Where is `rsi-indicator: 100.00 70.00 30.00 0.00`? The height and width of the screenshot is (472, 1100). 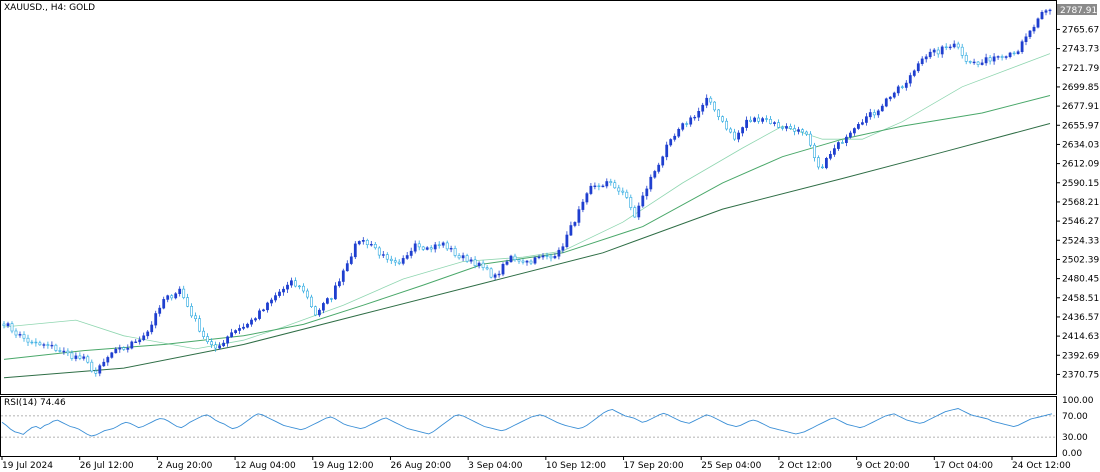
rsi-indicator: 100.00 70.00 30.00 0.00 is located at coordinates (547, 427).